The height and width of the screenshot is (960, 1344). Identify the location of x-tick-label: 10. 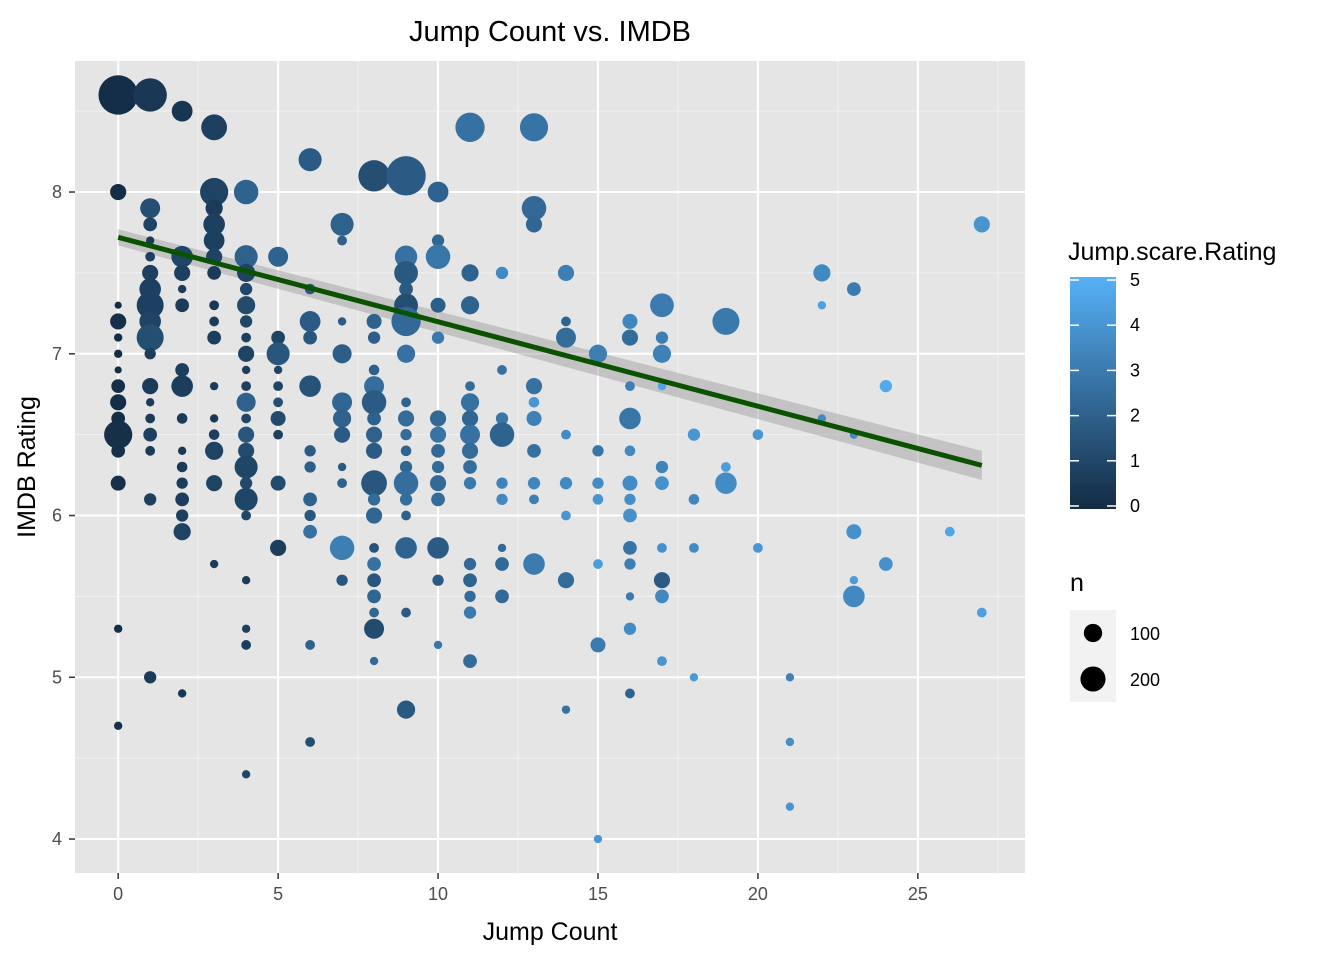
(438, 894).